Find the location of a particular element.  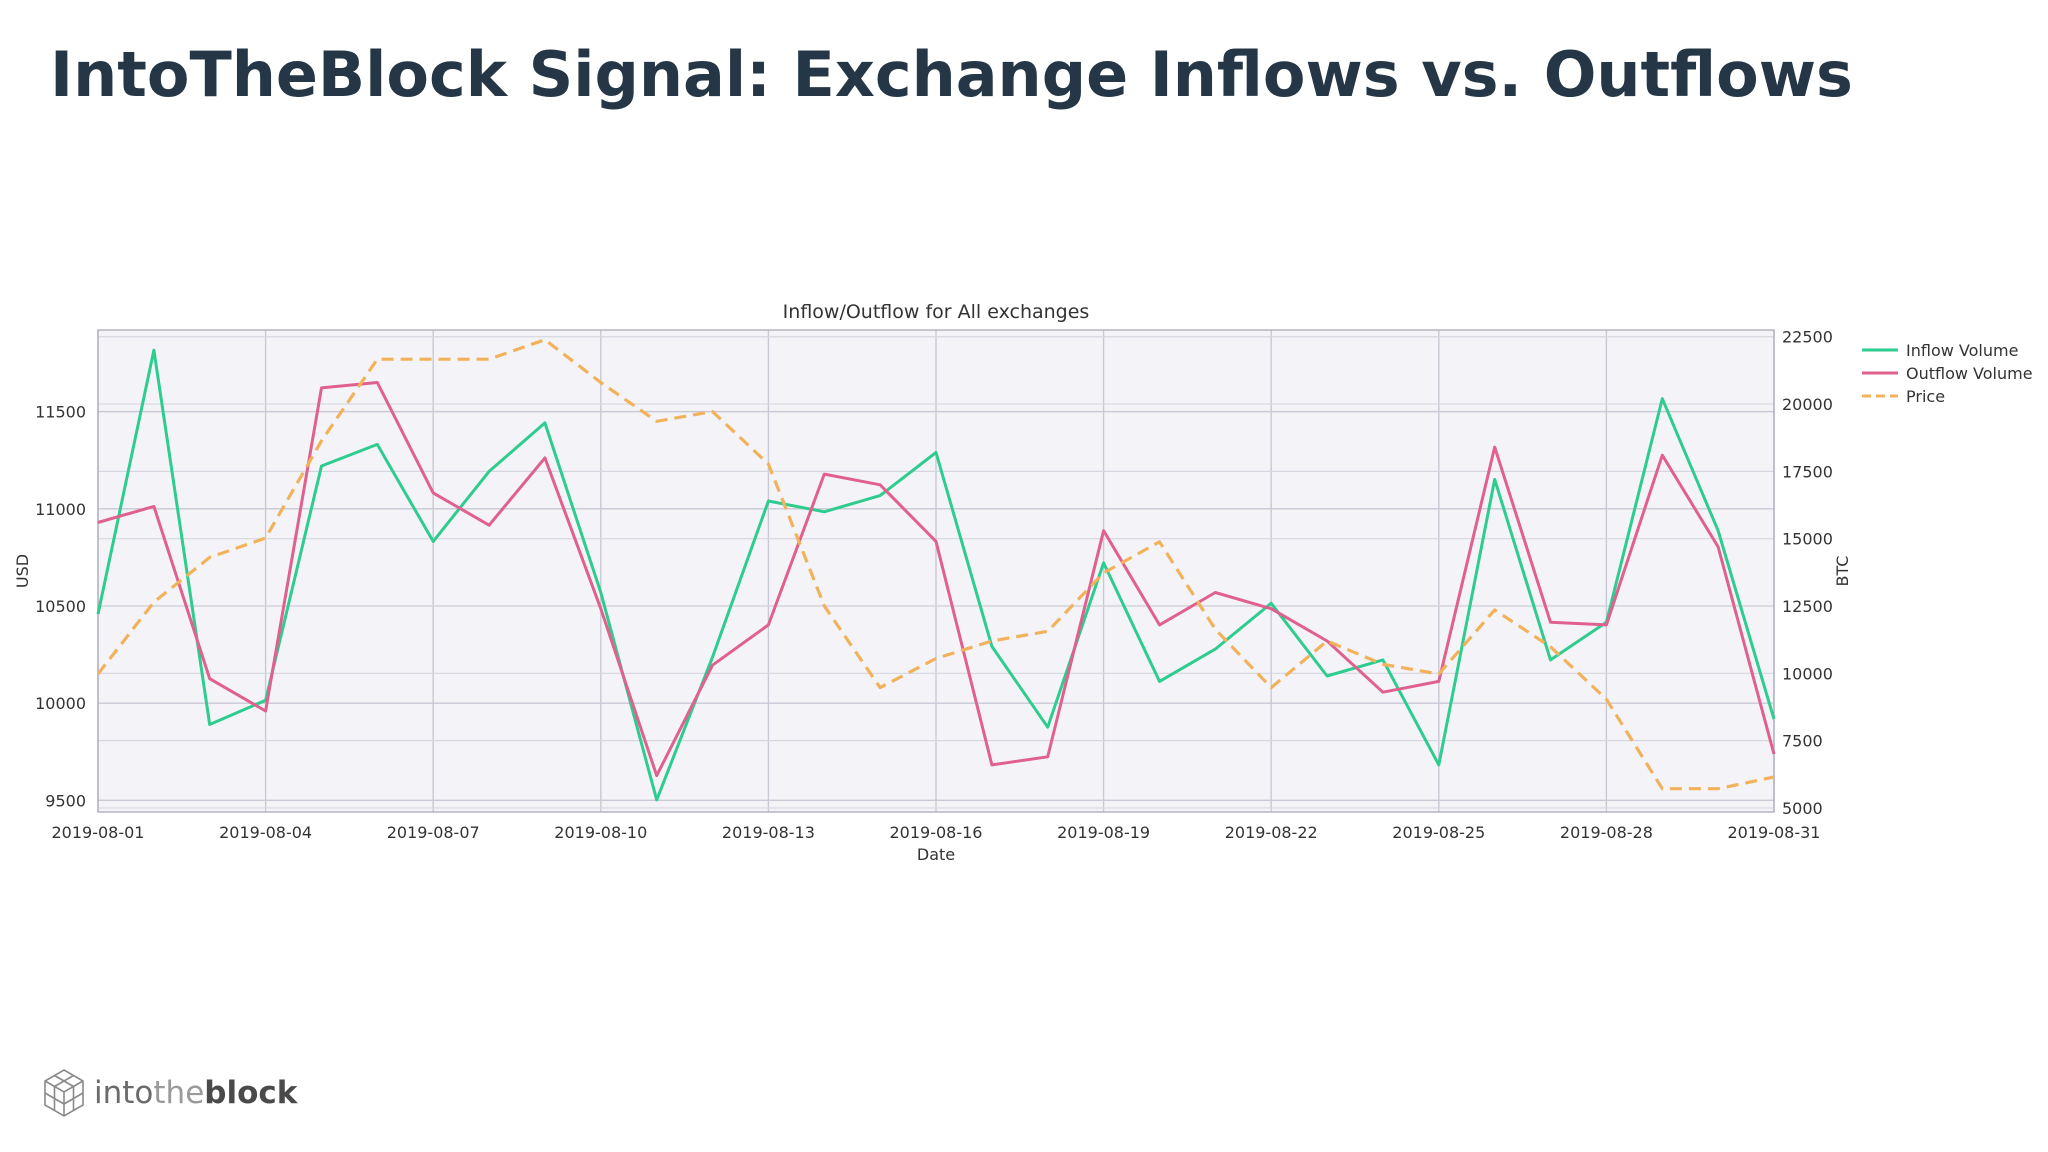

y-left-tick-label: 9500 is located at coordinates (65, 800).